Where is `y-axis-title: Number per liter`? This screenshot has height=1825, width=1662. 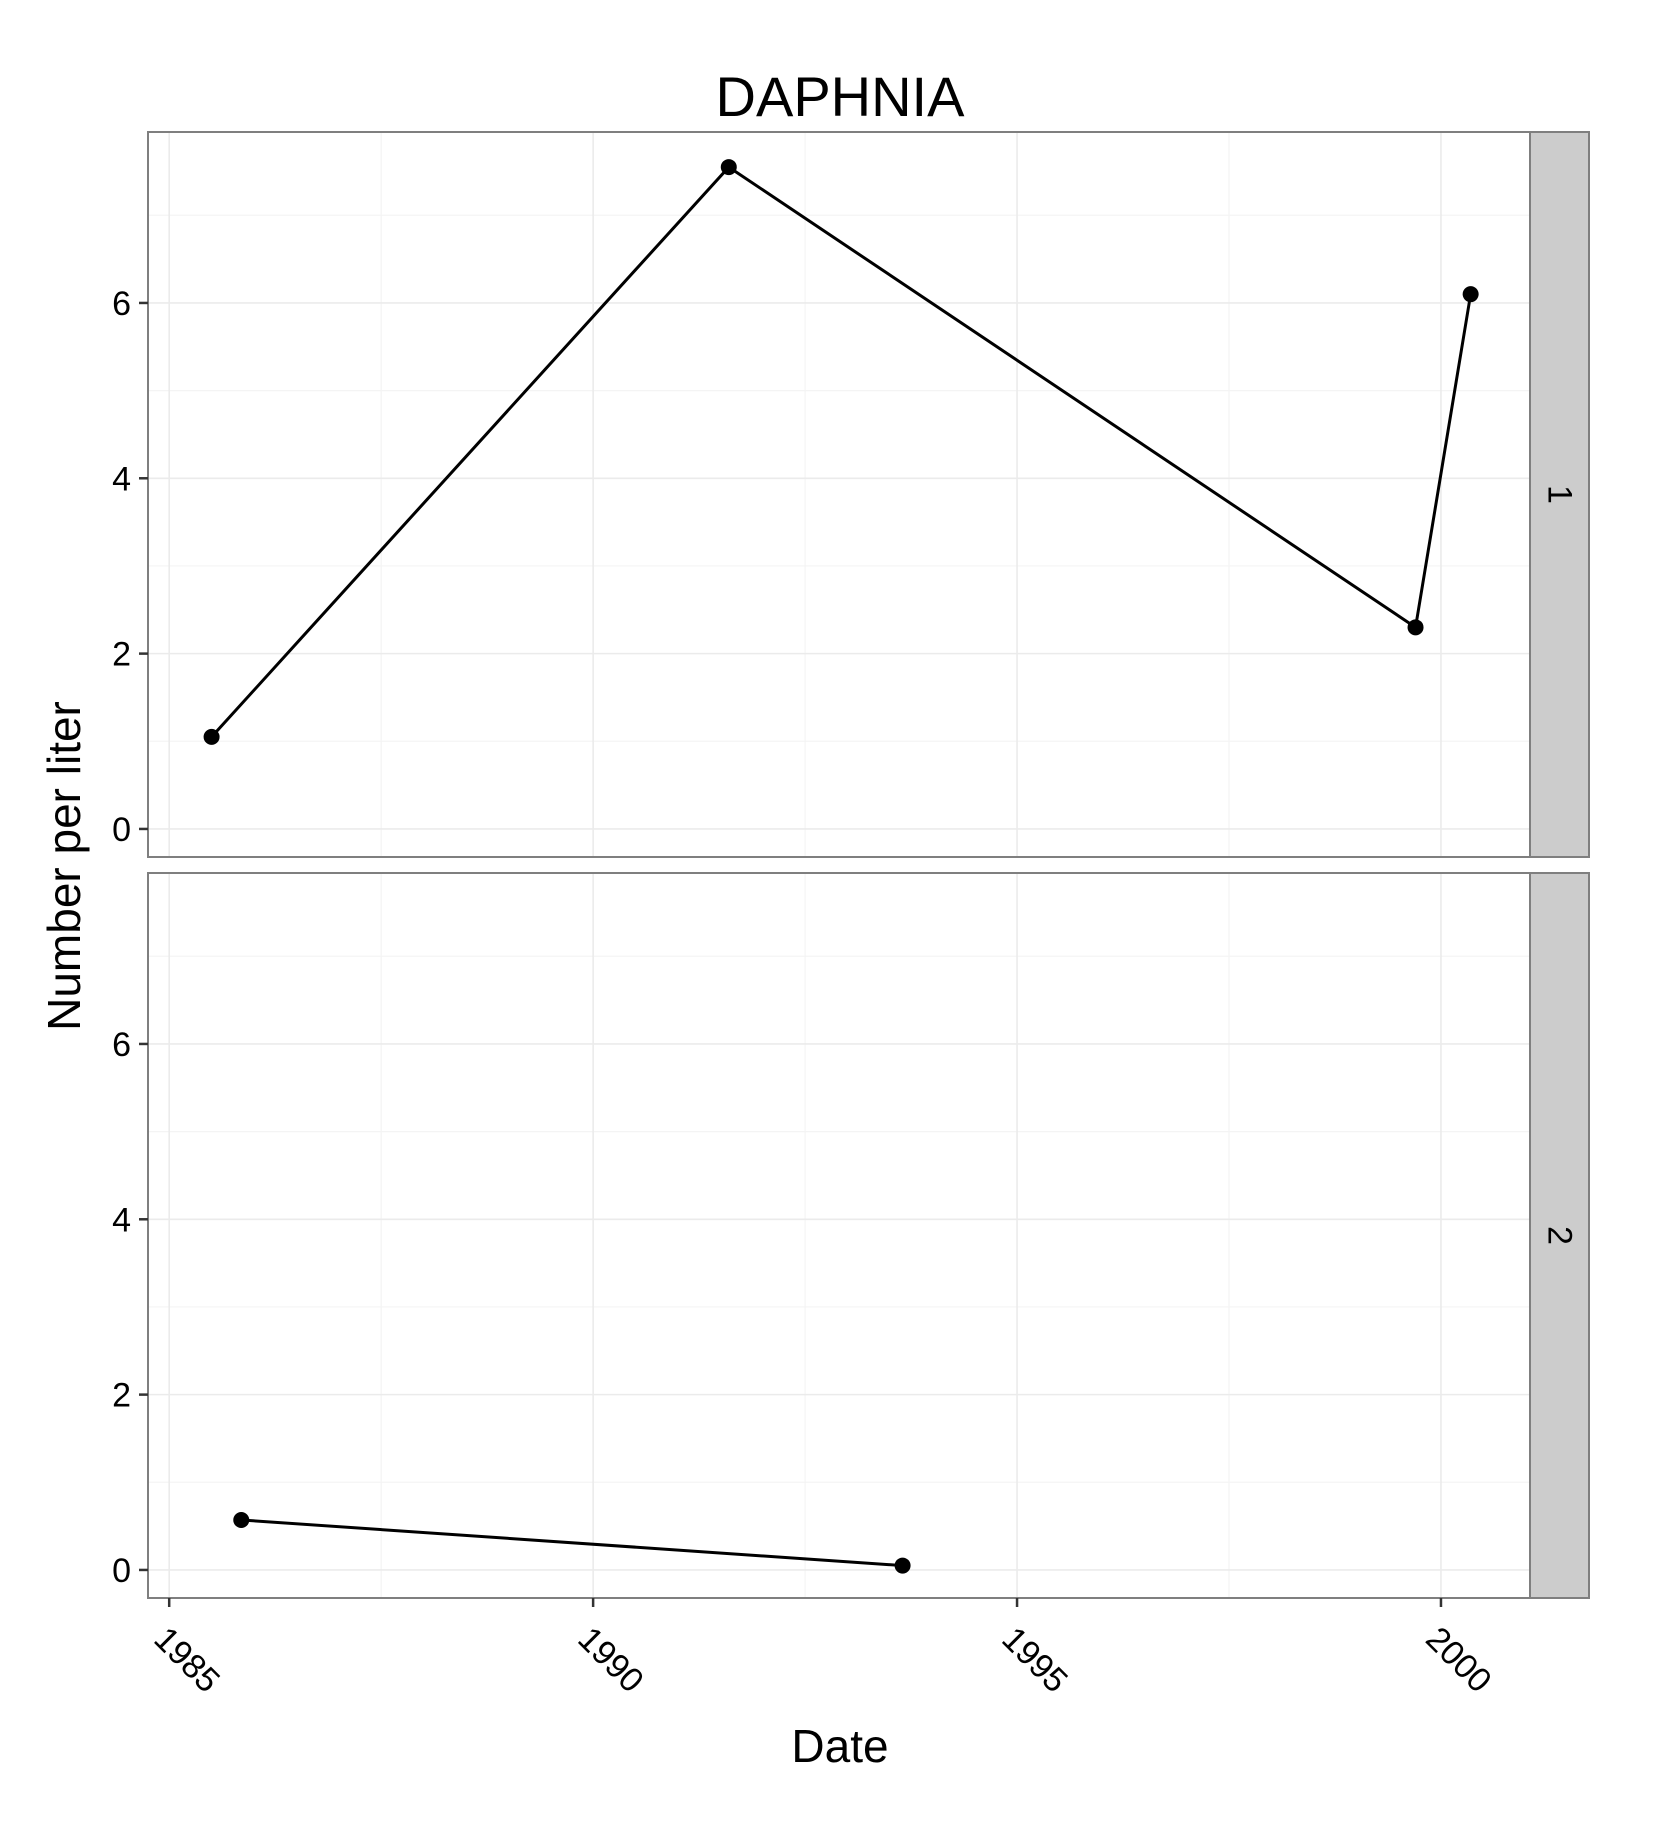
y-axis-title: Number per liter is located at coordinates (64, 866).